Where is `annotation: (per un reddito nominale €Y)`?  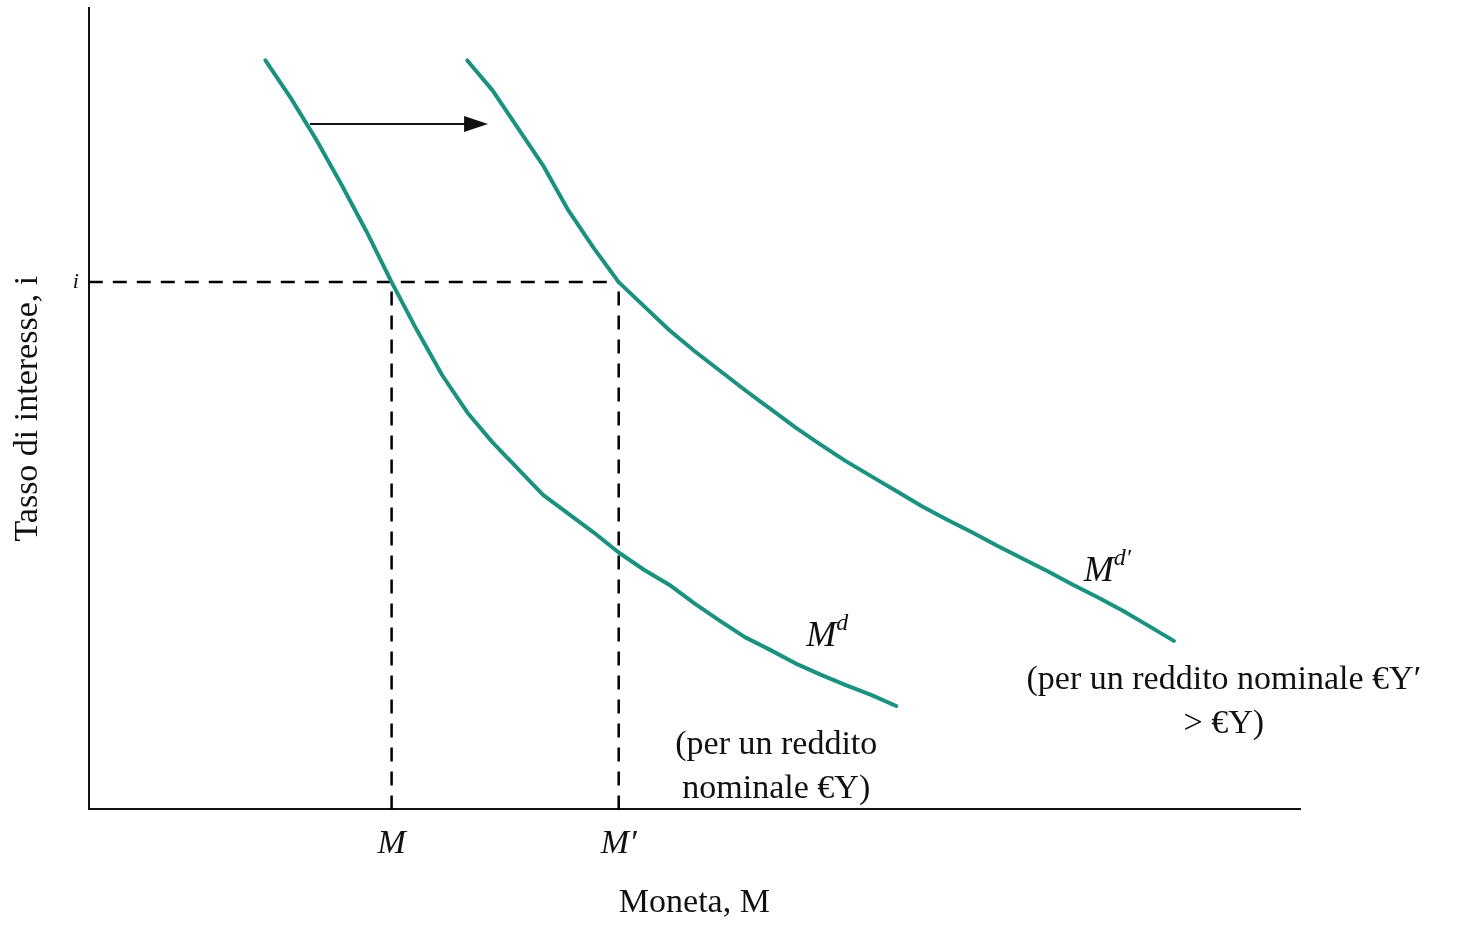 annotation: (per un reddito nominale €Y) is located at coordinates (776, 765).